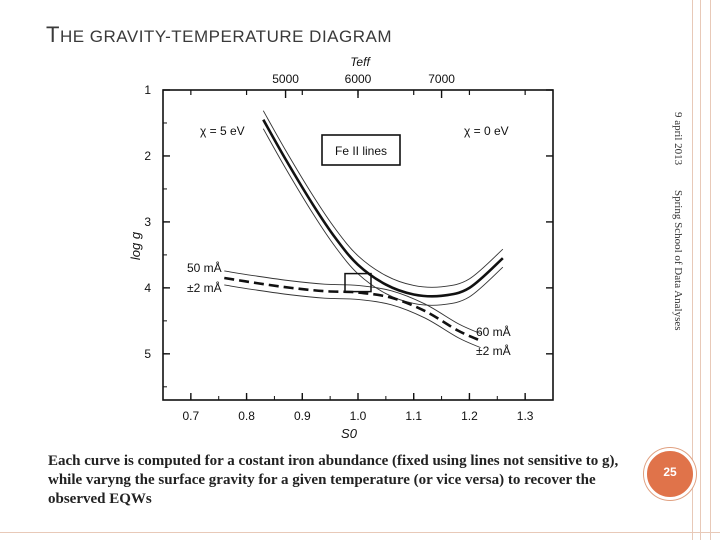 The image size is (720, 540). Describe the element at coordinates (204, 267) in the screenshot. I see `annotation-left-eqw: 50 mÅ` at that location.